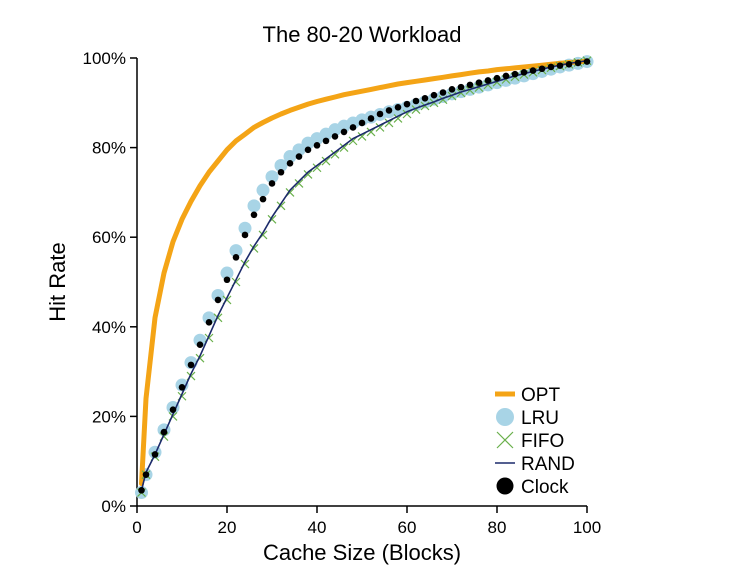 Image resolution: width=745 pixels, height=574 pixels. Describe the element at coordinates (362, 34) in the screenshot. I see `chart-title: The 80-20 Workload` at that location.